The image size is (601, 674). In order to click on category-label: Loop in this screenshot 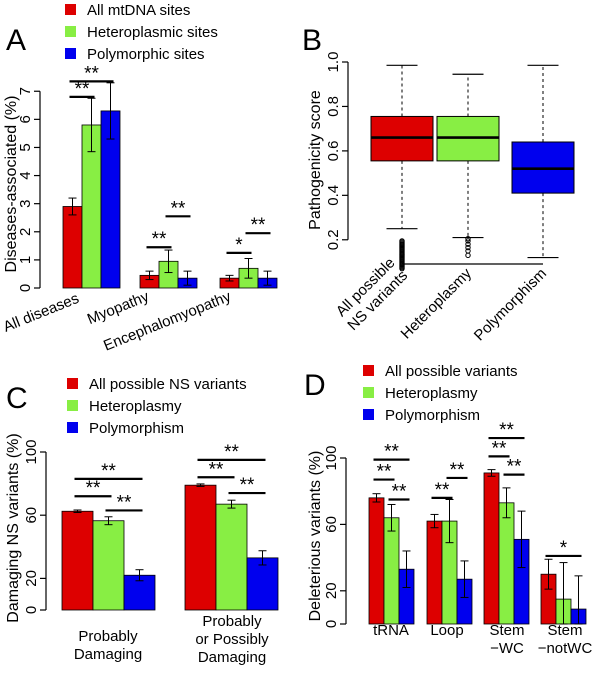, I will do `click(446, 630)`.